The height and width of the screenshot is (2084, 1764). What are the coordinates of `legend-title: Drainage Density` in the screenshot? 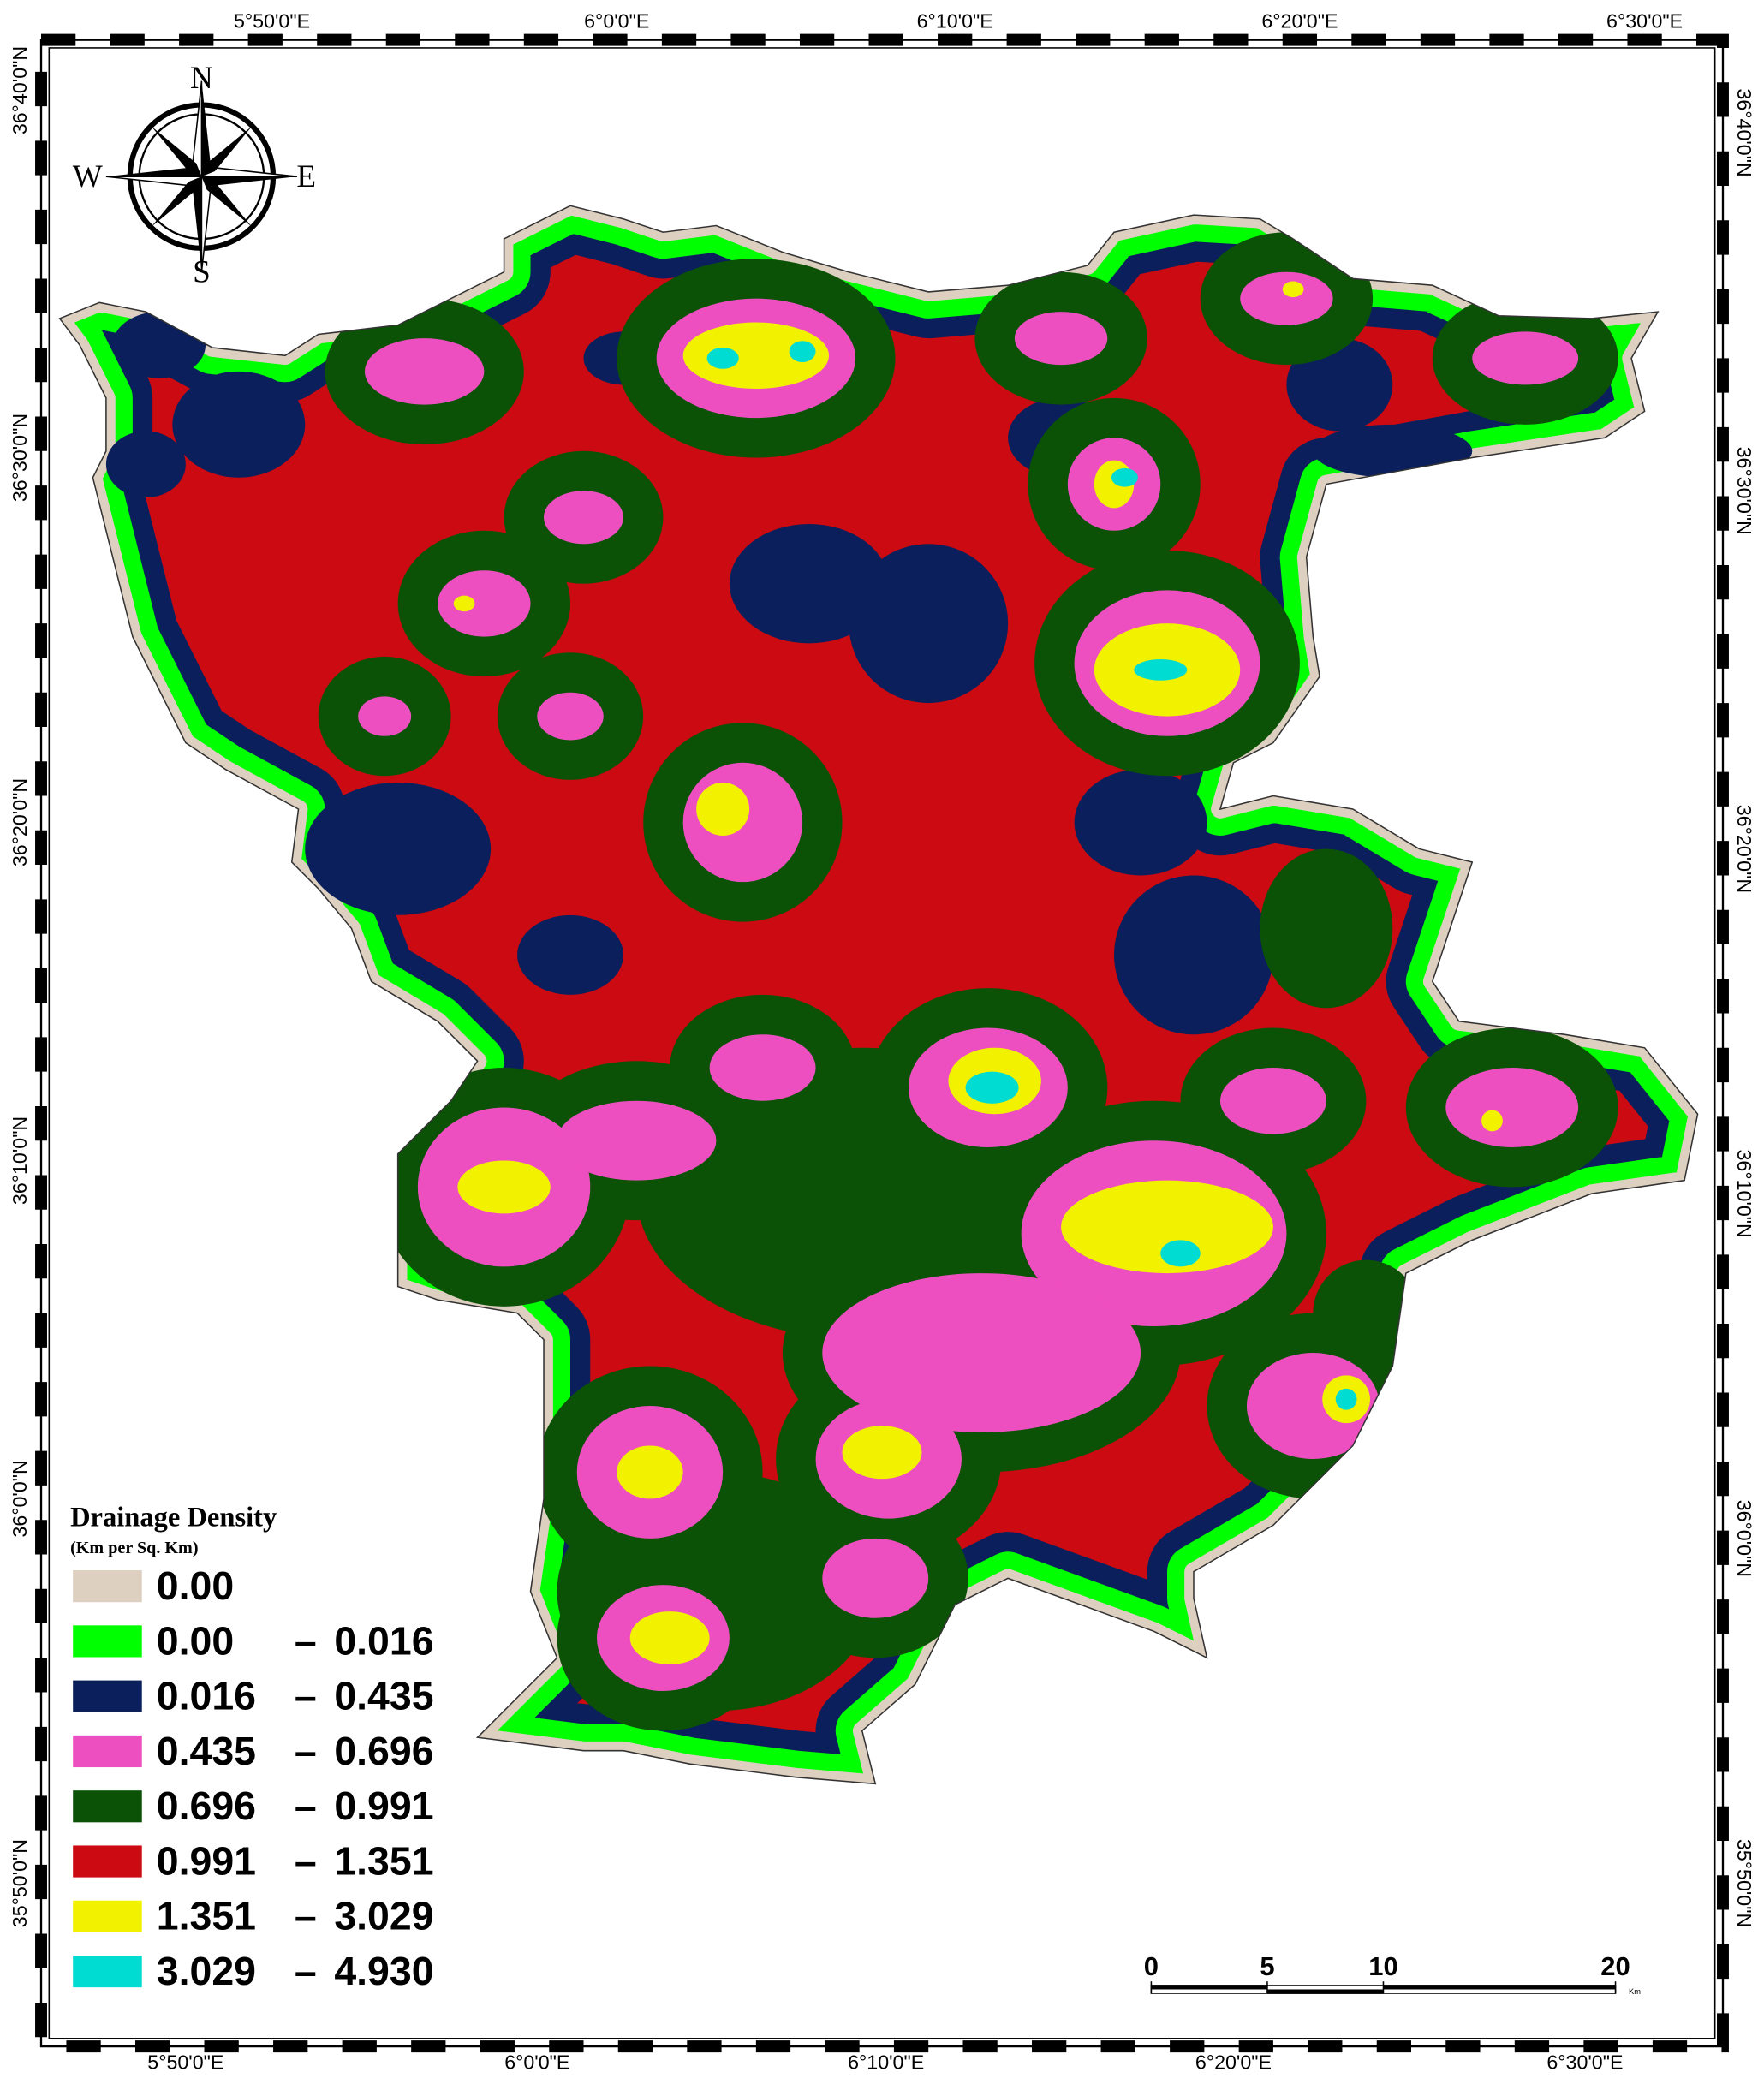 It's located at (173, 1518).